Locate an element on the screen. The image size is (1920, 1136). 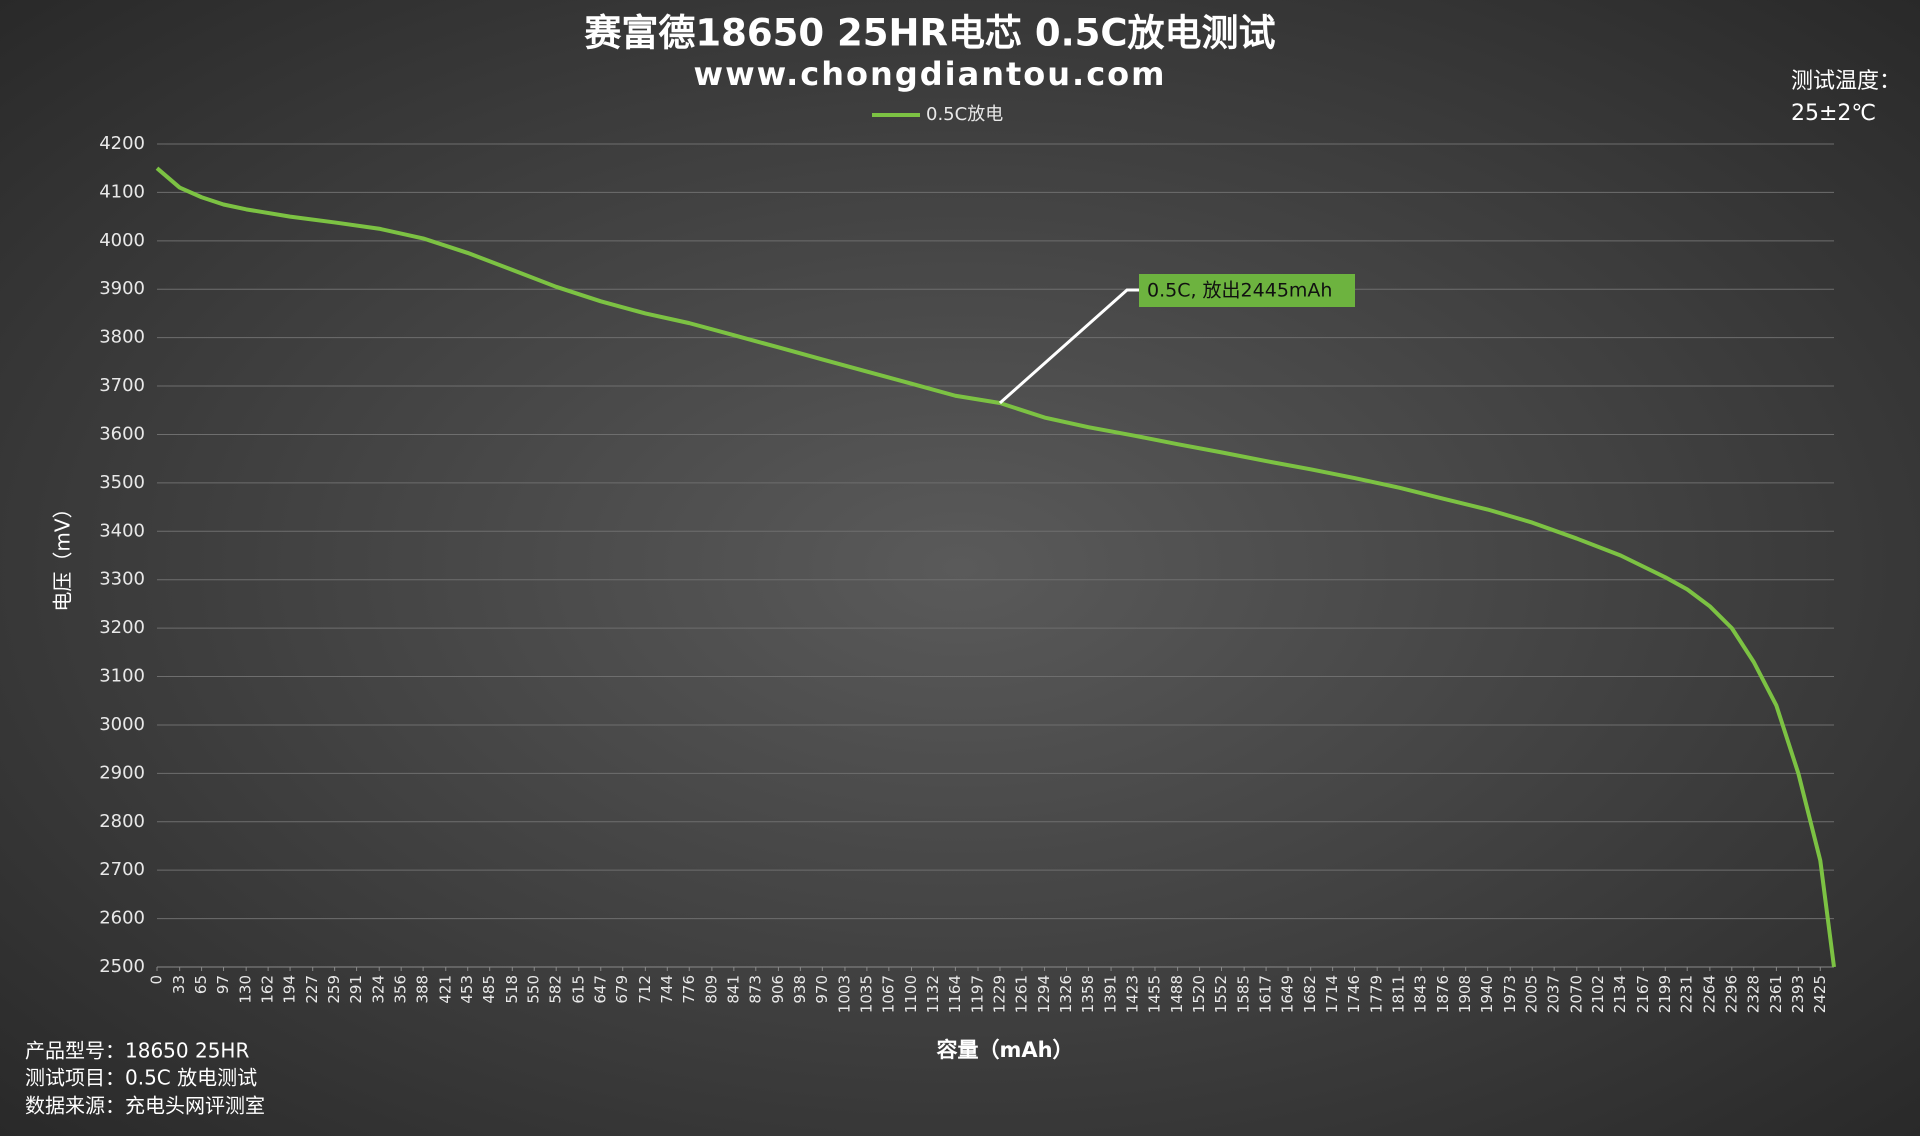
x-tick-label: 1035 is located at coordinates (866, 994).